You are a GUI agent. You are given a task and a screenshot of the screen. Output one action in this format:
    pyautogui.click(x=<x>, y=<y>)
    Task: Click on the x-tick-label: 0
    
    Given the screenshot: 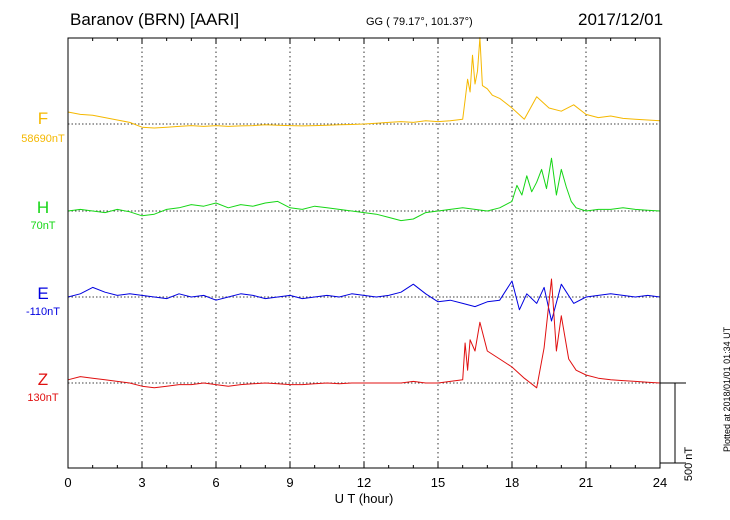 What is the action you would take?
    pyautogui.click(x=67, y=482)
    